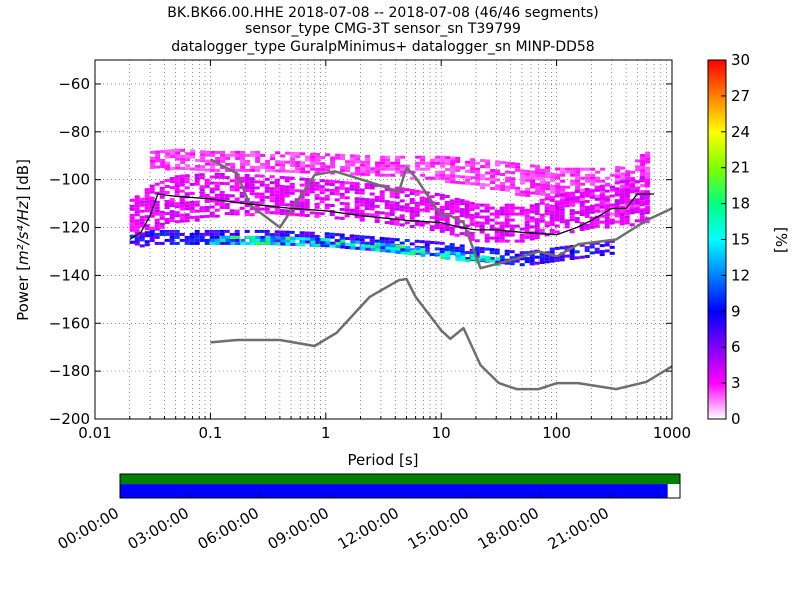 The height and width of the screenshot is (604, 800). I want to click on x-tick-label: 1000, so click(672, 433).